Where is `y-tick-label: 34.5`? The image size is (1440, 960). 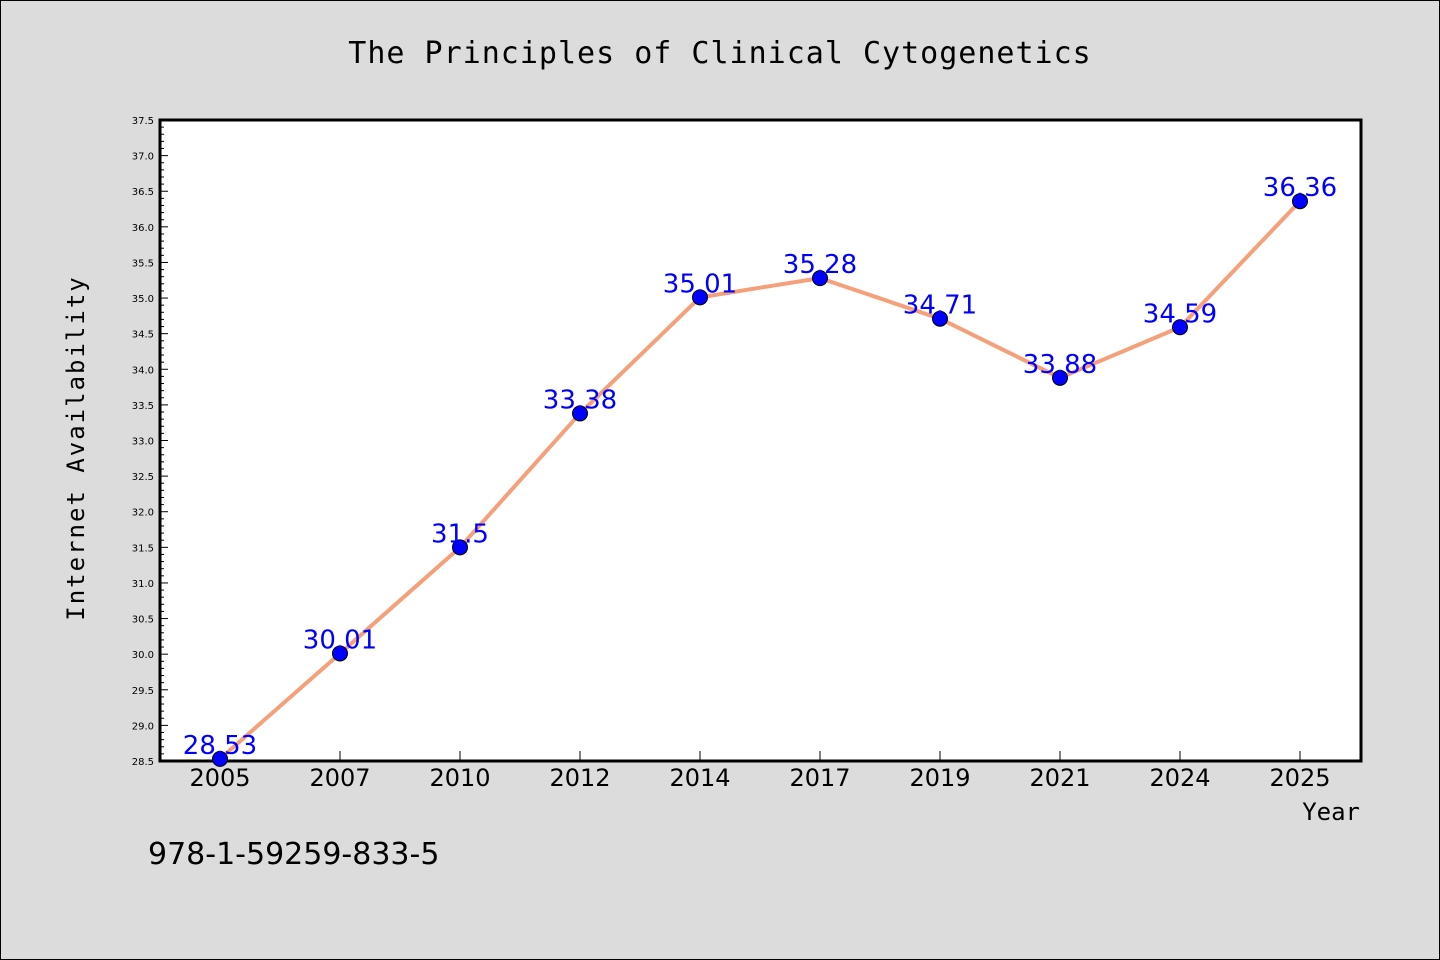 y-tick-label: 34.5 is located at coordinates (143, 335).